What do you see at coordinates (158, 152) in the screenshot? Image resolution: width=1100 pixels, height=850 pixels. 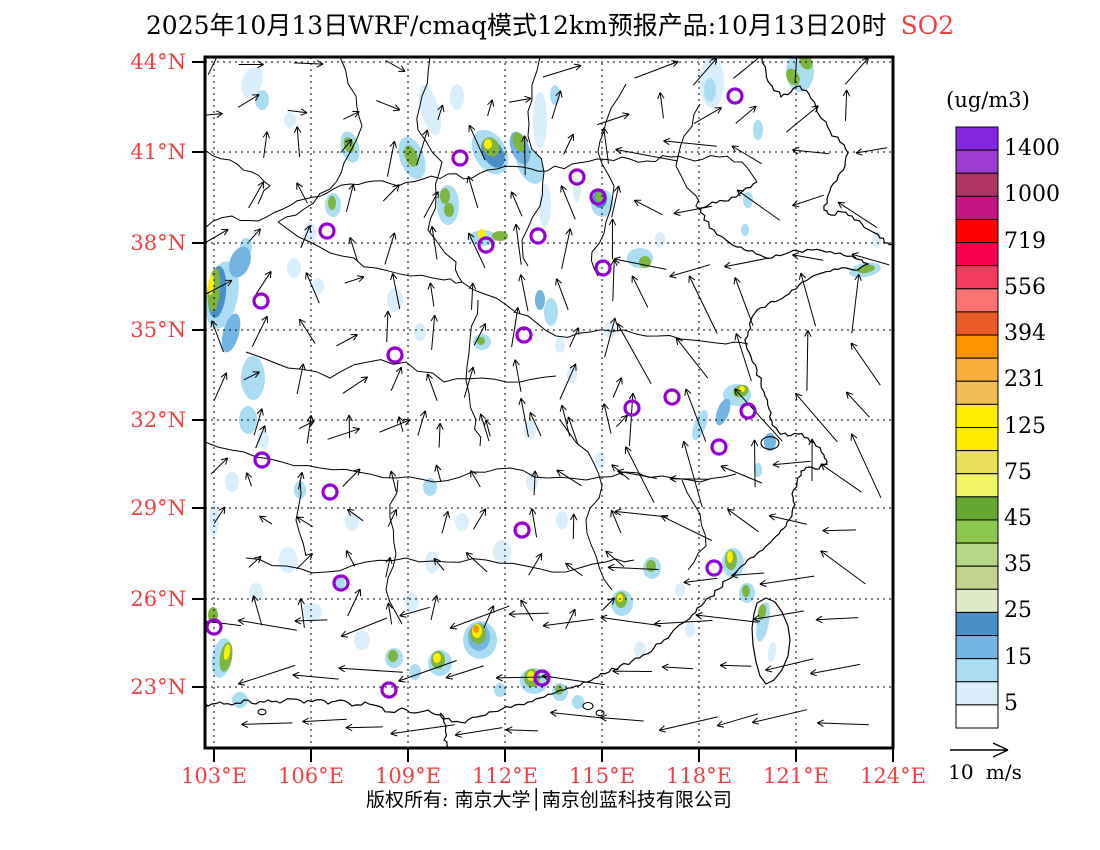 I see `latitude-label: 41°N` at bounding box center [158, 152].